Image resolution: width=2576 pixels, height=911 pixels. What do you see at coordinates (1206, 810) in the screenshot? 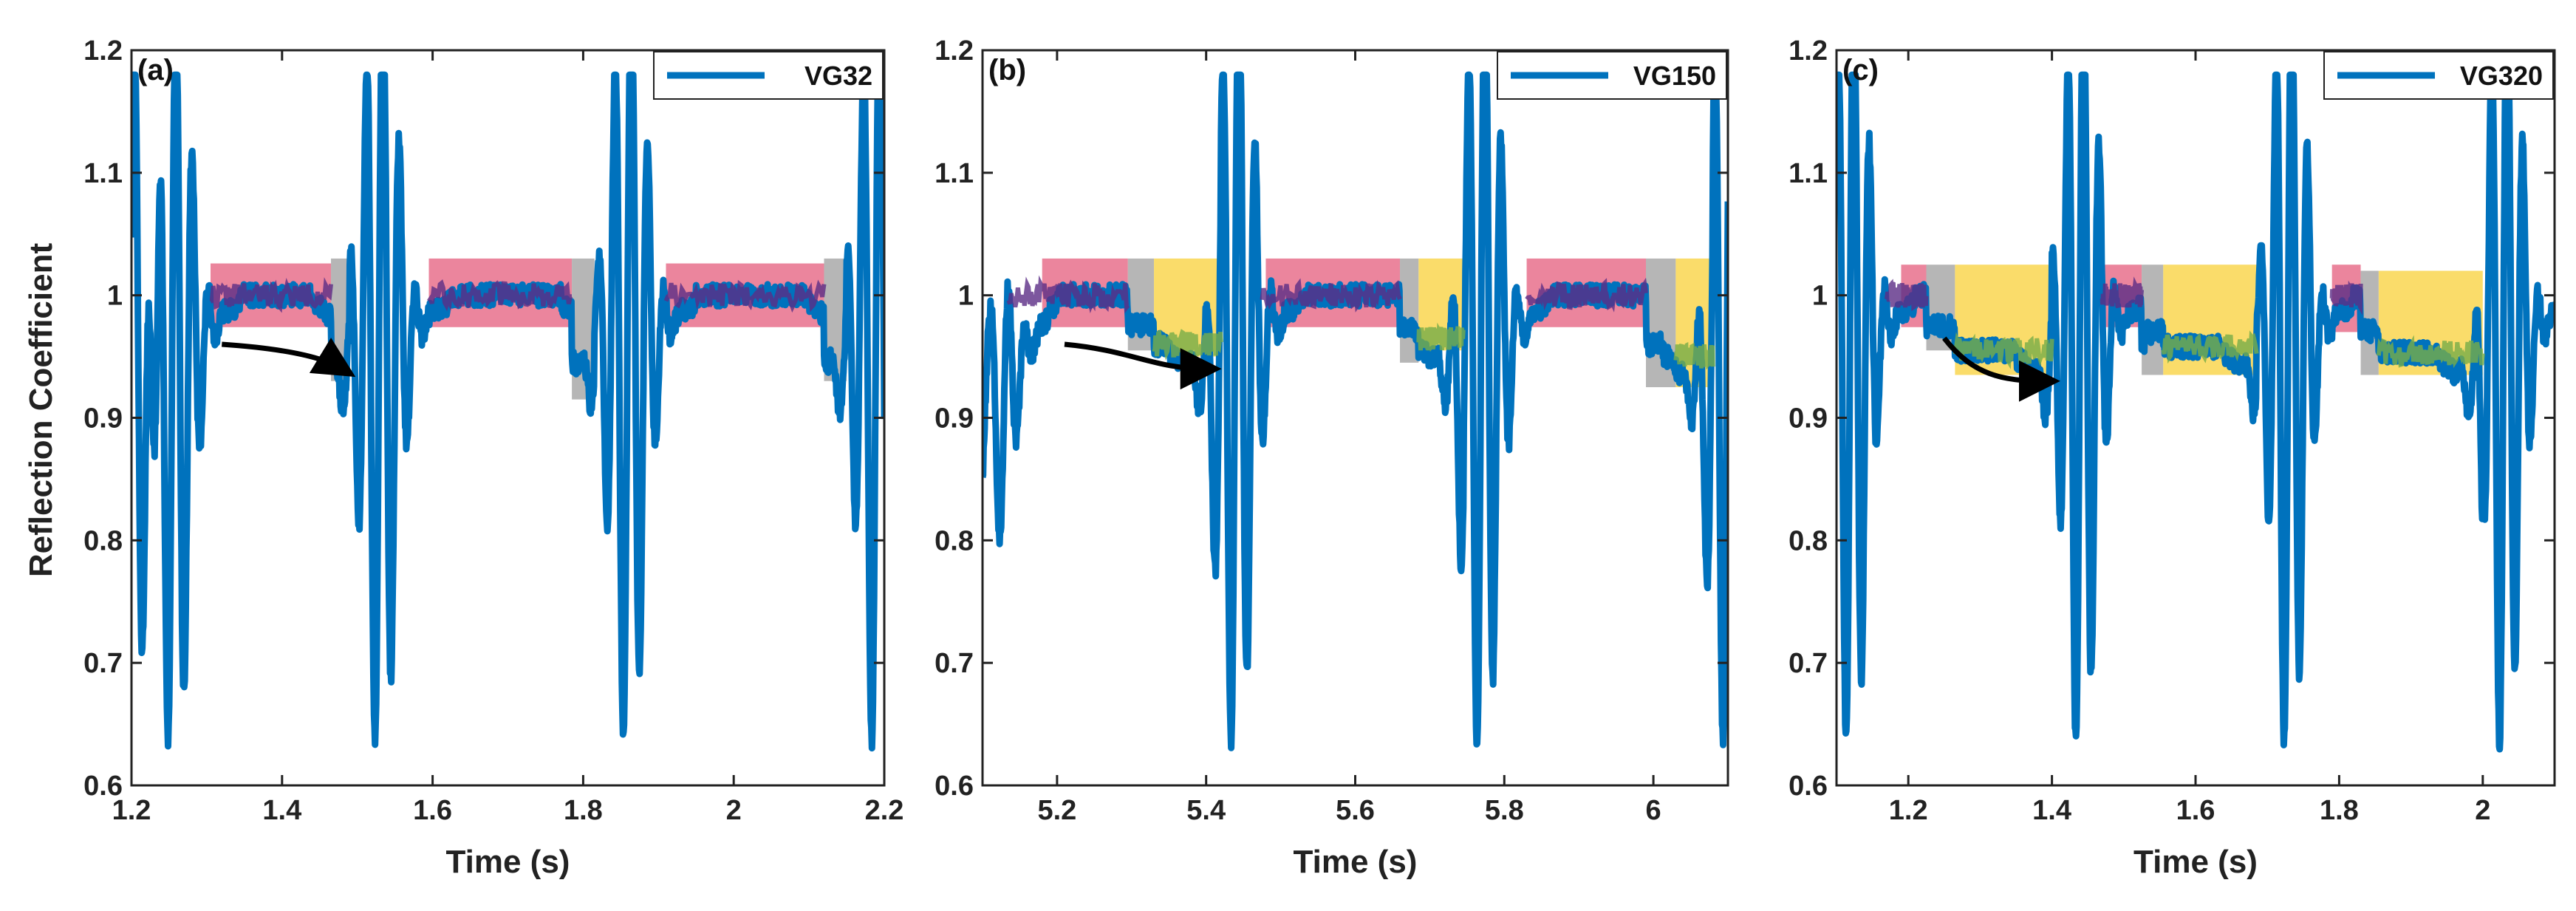
I see `x-tick-label: 5.4` at bounding box center [1206, 810].